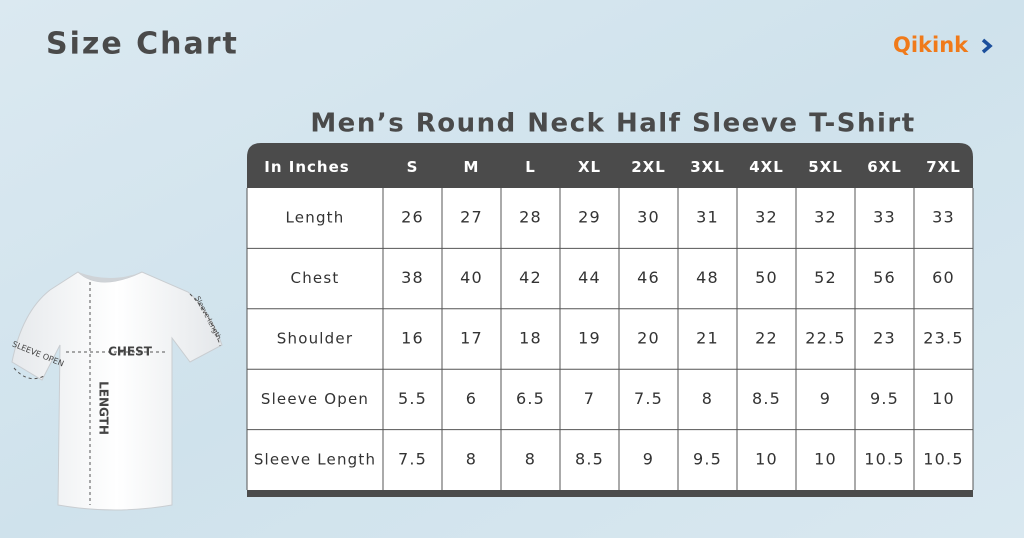 This screenshot has height=538, width=1024. I want to click on cell-value: 22, so click(766, 338).